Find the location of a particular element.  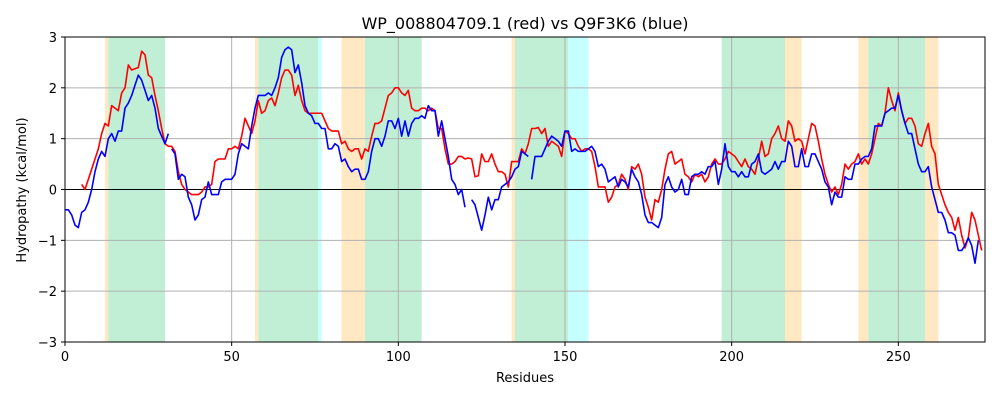

chart-title: WP_008804709.1 (red) vs Q9F3K6 (blue) is located at coordinates (524, 24).